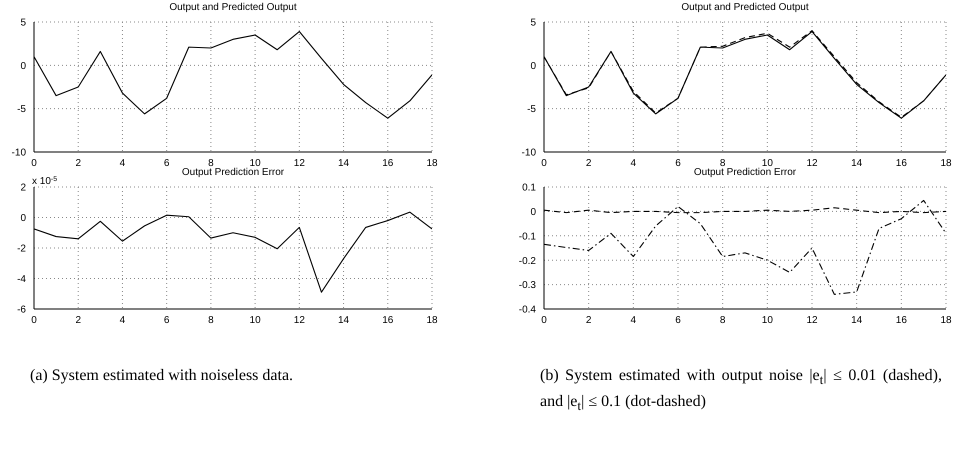 This screenshot has width=960, height=470. Describe the element at coordinates (21, 249) in the screenshot. I see `y-tick-label: -2` at that location.